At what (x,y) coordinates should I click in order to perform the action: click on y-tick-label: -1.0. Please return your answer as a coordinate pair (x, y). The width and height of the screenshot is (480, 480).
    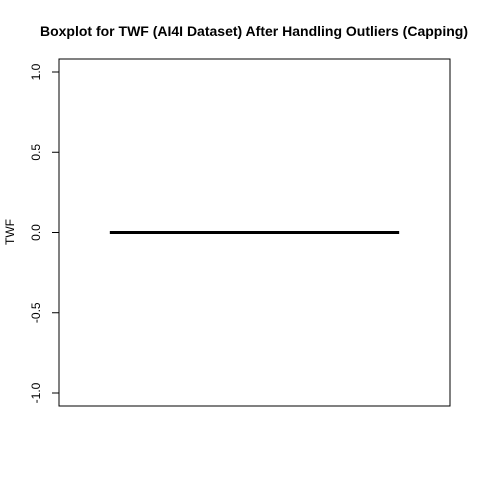
    Looking at the image, I should click on (36, 392).